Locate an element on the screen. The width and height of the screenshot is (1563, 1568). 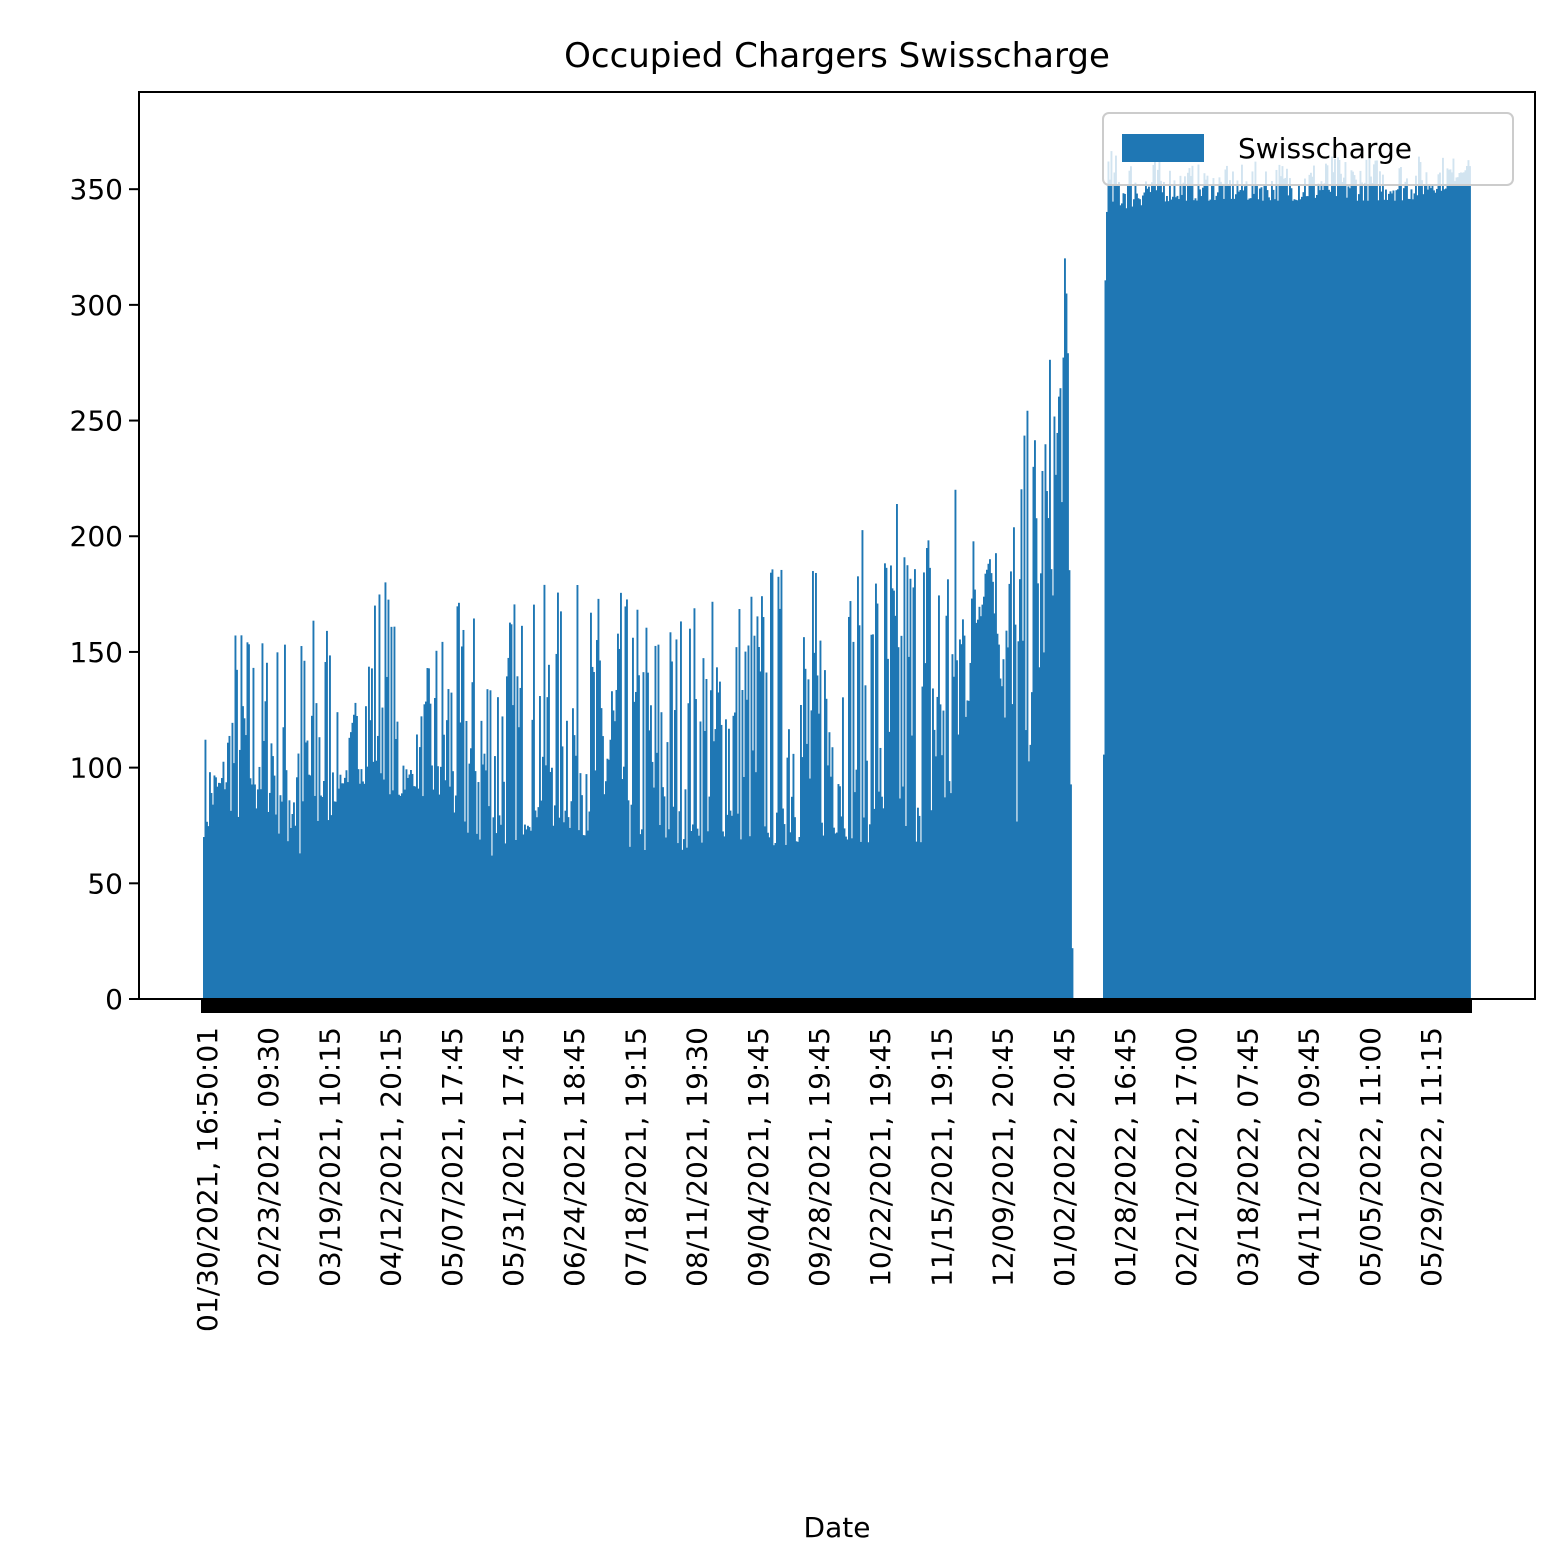
x-axis-label: Date is located at coordinates (837, 1527).